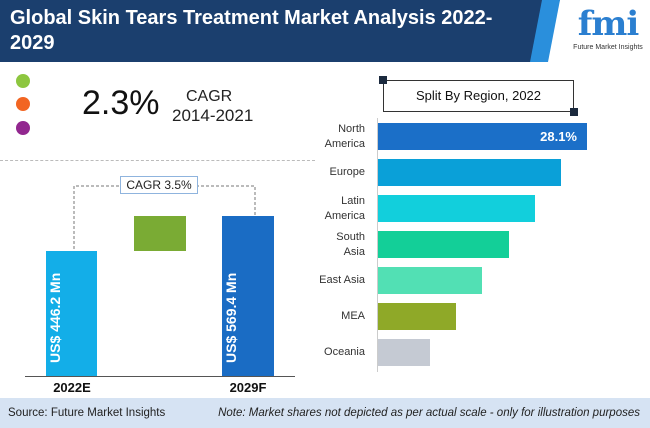  I want to click on region-chart-title: Split By Region, 2022, so click(478, 96).